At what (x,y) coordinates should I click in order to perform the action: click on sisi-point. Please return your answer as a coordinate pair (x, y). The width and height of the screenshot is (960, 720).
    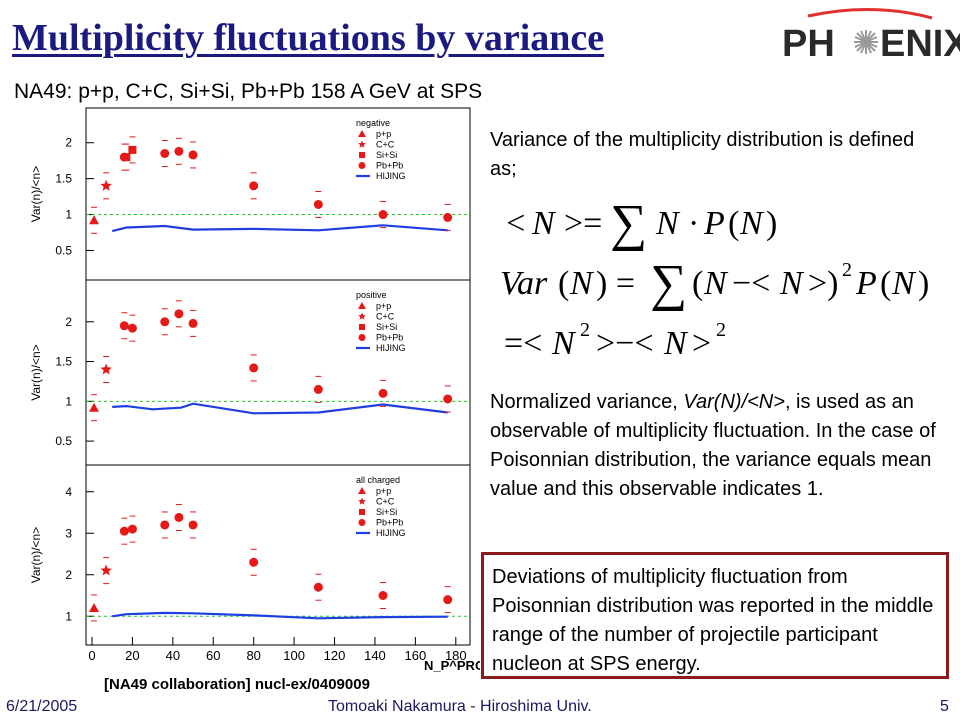
    Looking at the image, I should click on (132, 149).